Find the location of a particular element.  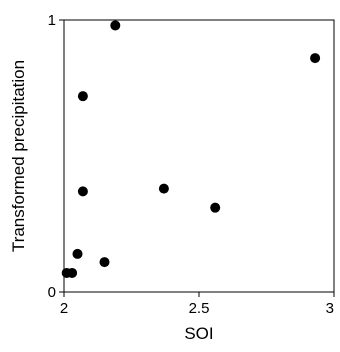

y-tick-label: 1 is located at coordinates (52, 20).